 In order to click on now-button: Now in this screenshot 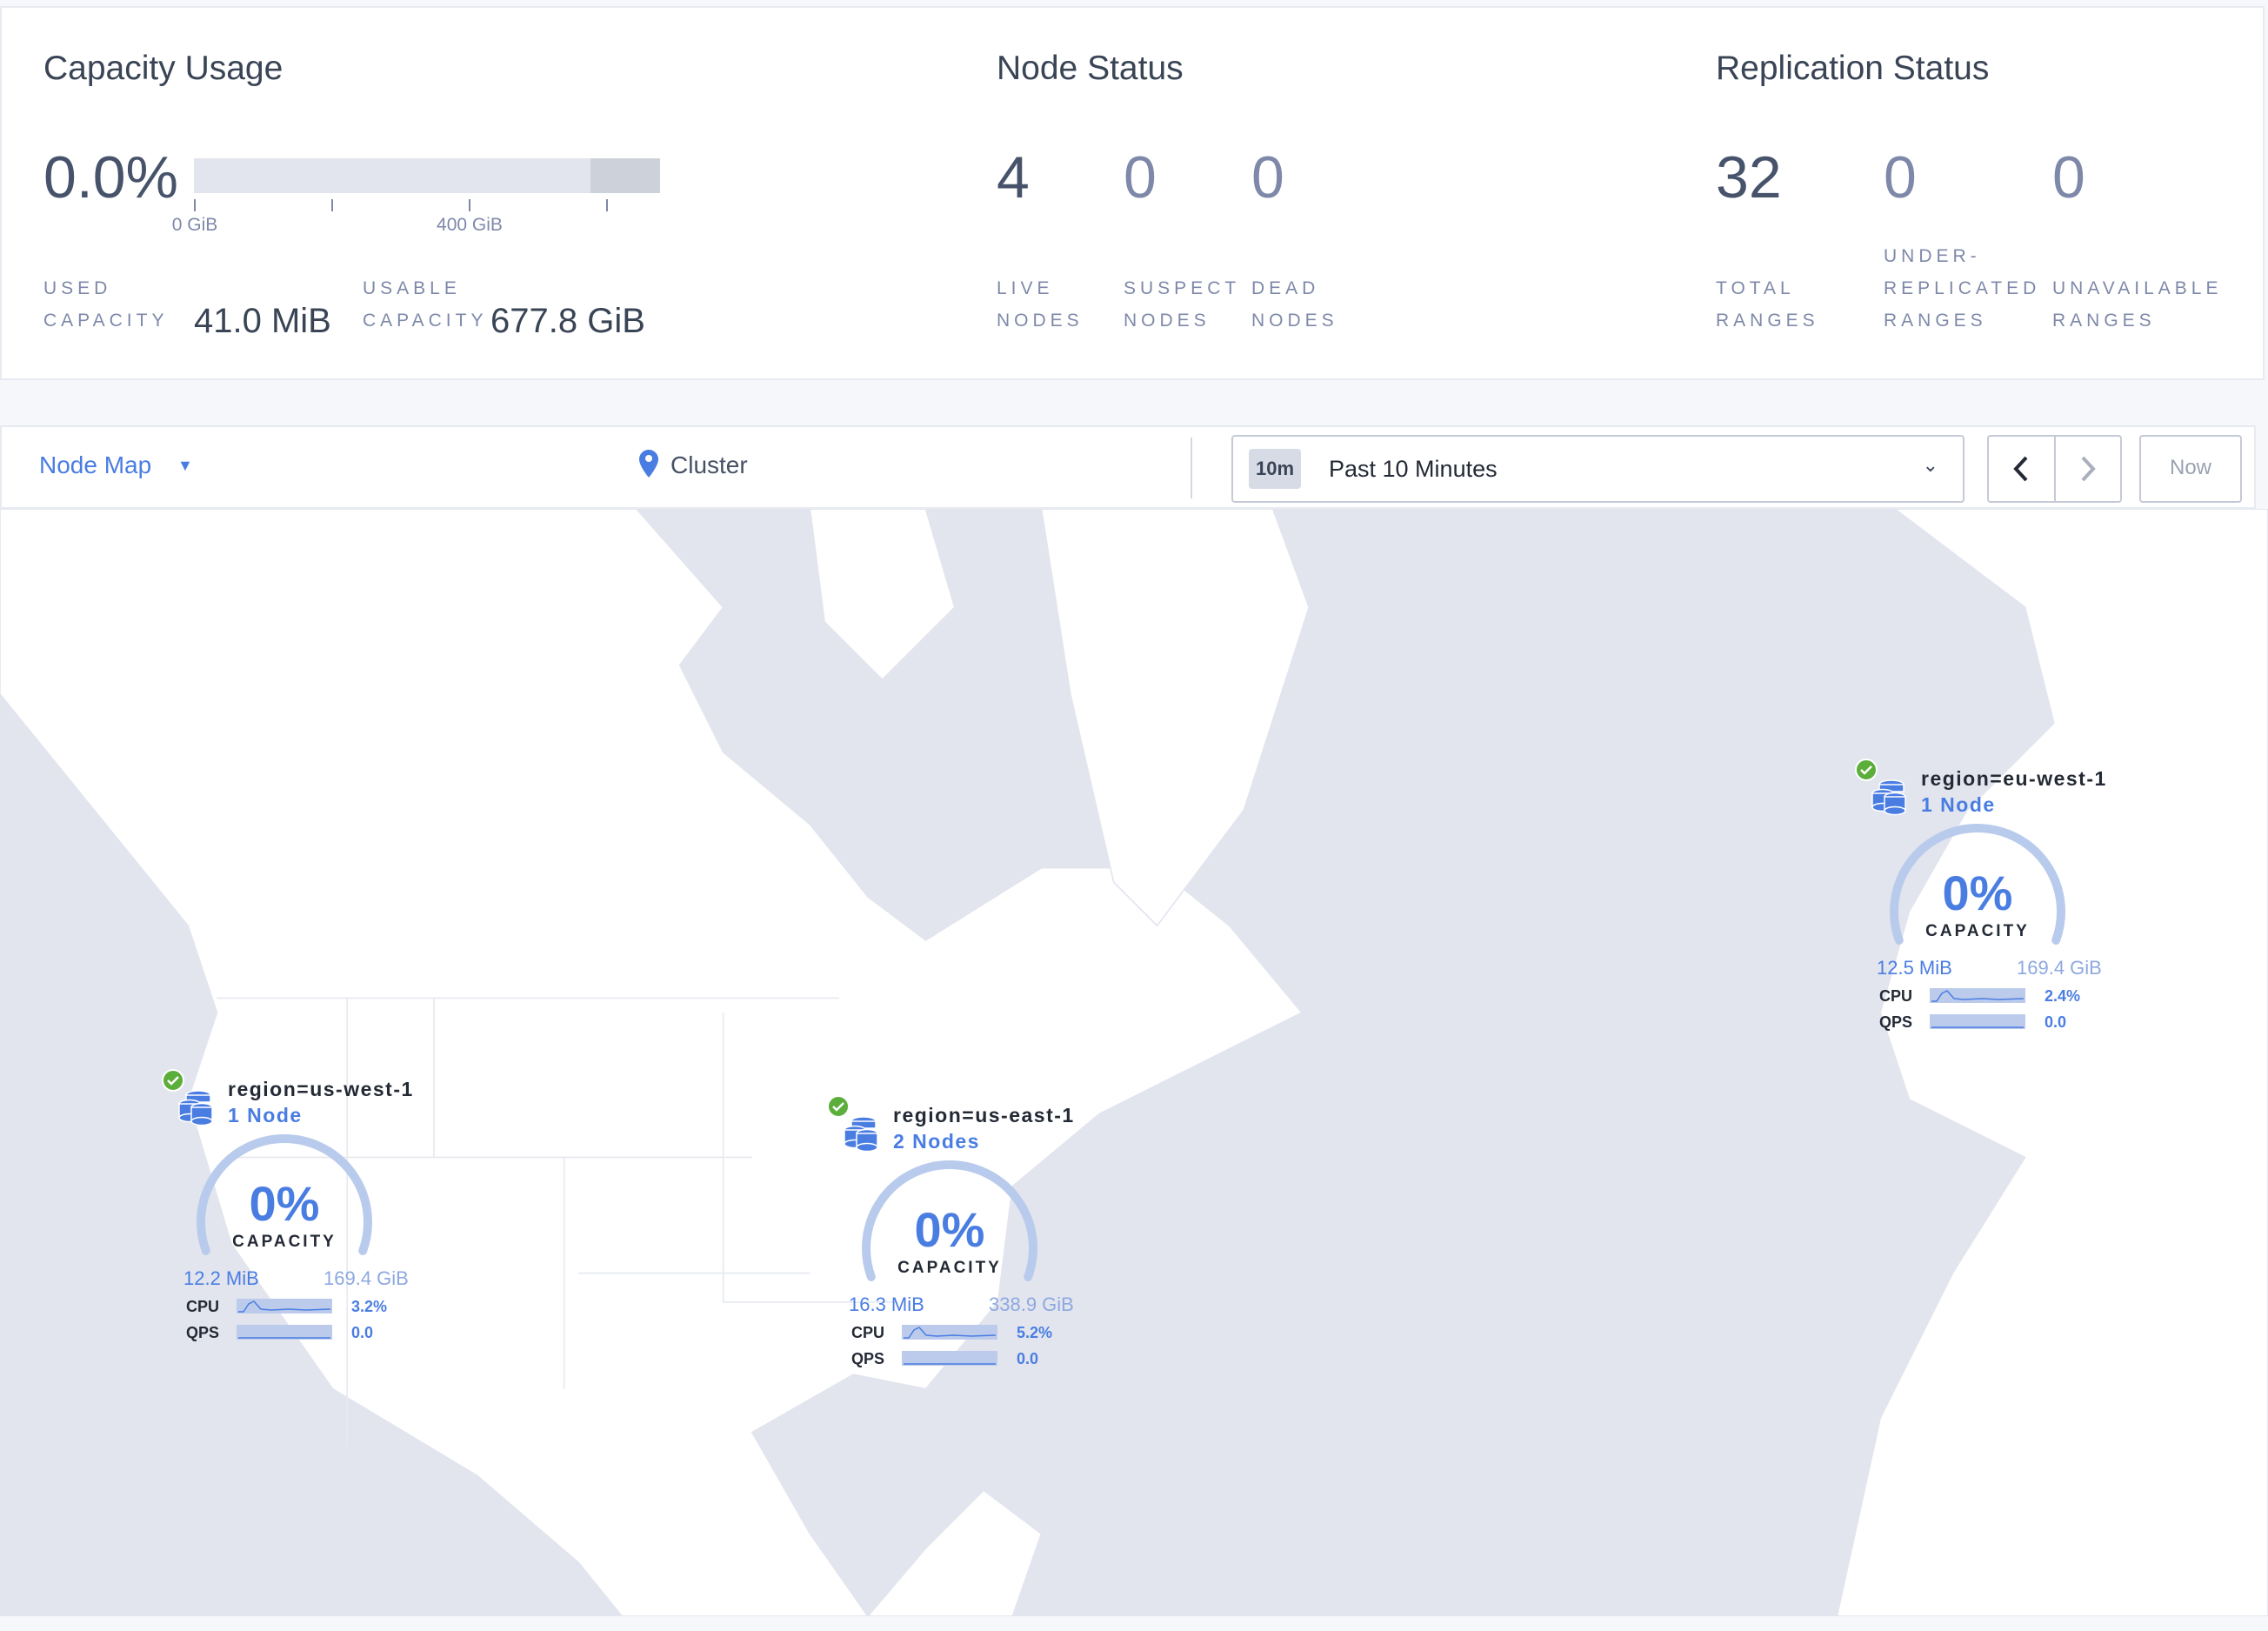, I will do `click(2190, 469)`.